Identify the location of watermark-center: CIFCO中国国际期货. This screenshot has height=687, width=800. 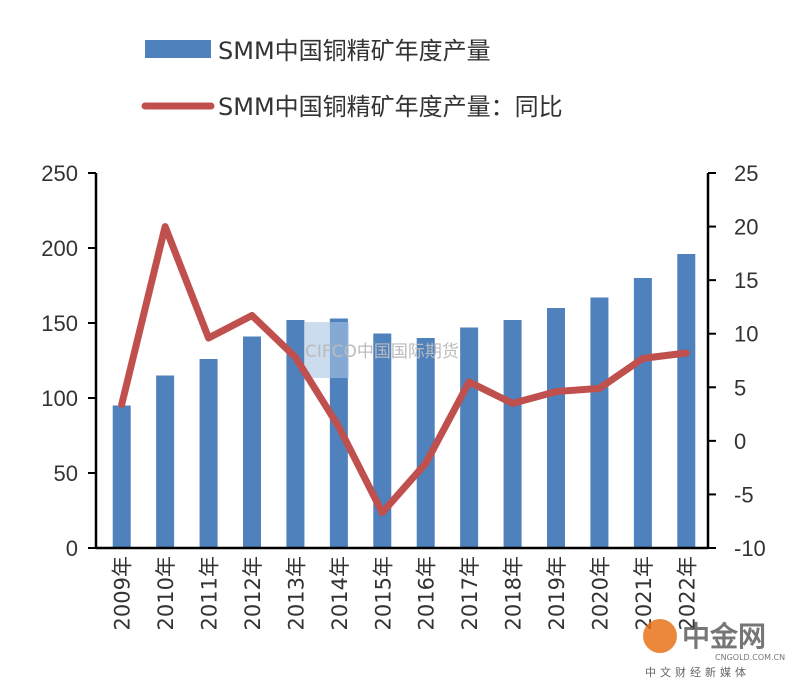
(382, 352).